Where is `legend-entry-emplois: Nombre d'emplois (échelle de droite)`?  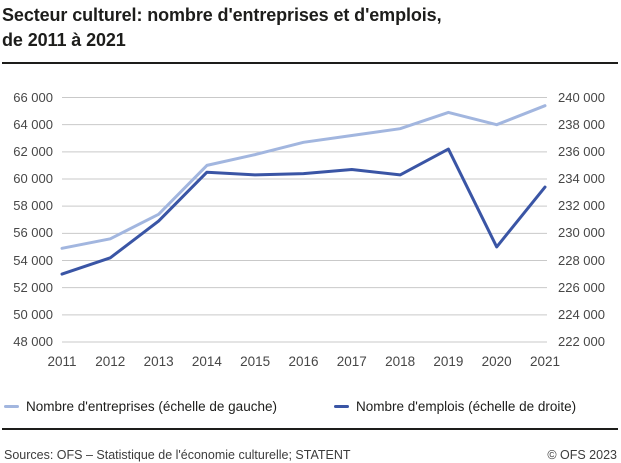 legend-entry-emplois: Nombre d'emplois (échelle de droite) is located at coordinates (455, 406).